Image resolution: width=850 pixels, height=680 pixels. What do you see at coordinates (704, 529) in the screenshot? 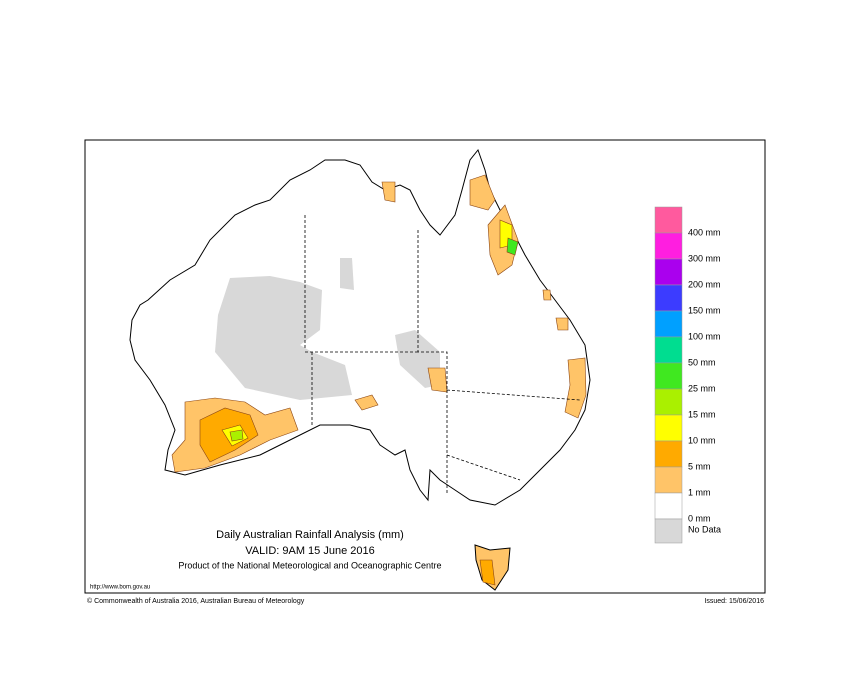
I see `legend-label: No Data` at bounding box center [704, 529].